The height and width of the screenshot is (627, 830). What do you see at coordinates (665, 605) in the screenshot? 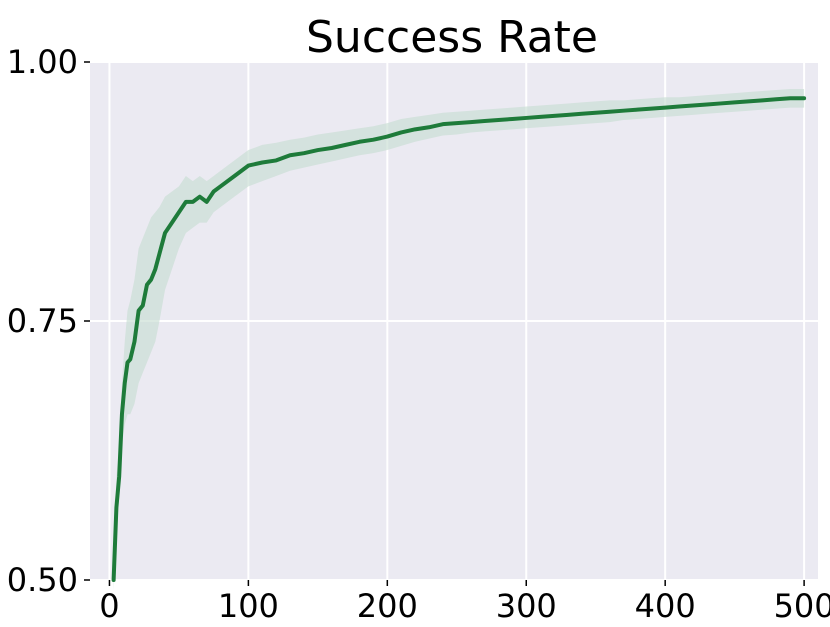
I see `x-tick-label: 400` at bounding box center [665, 605].